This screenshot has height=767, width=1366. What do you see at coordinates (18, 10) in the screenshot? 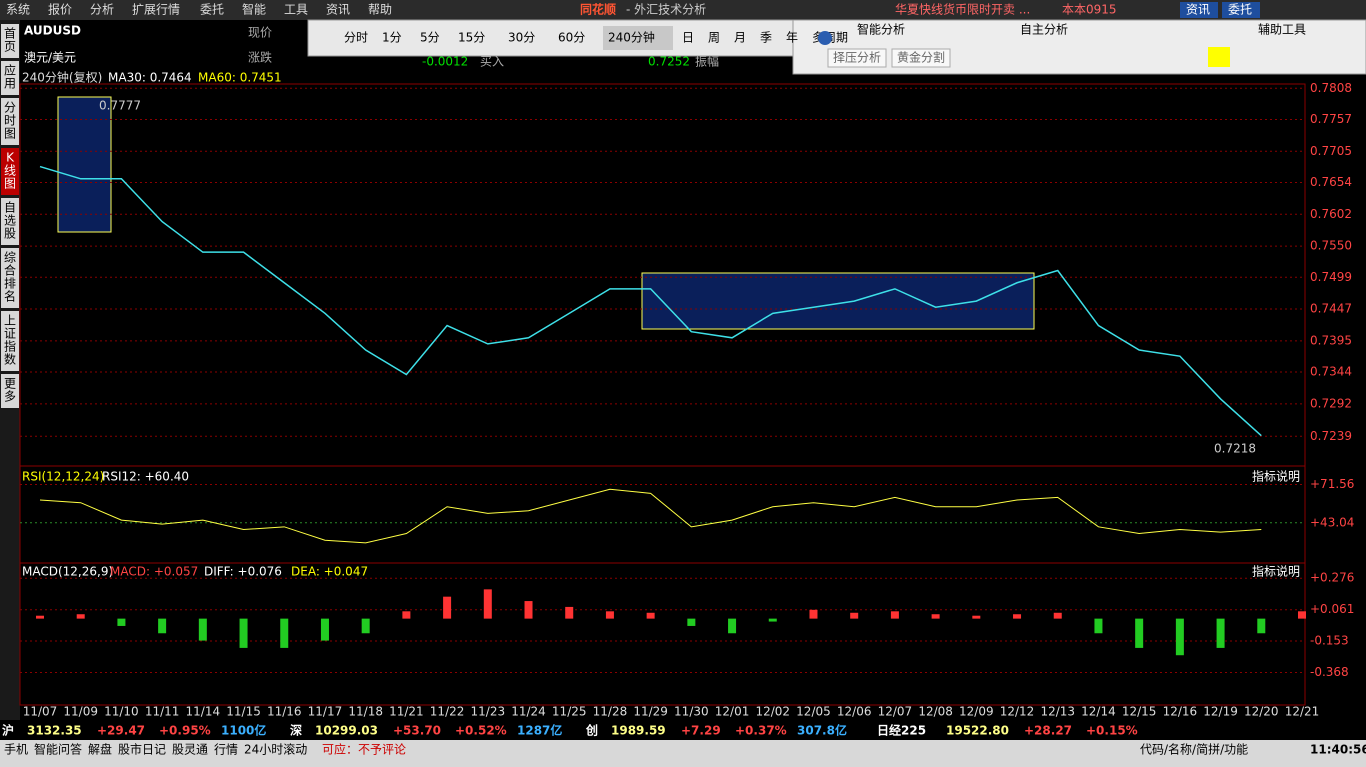
I see `menu-item: 系统` at bounding box center [18, 10].